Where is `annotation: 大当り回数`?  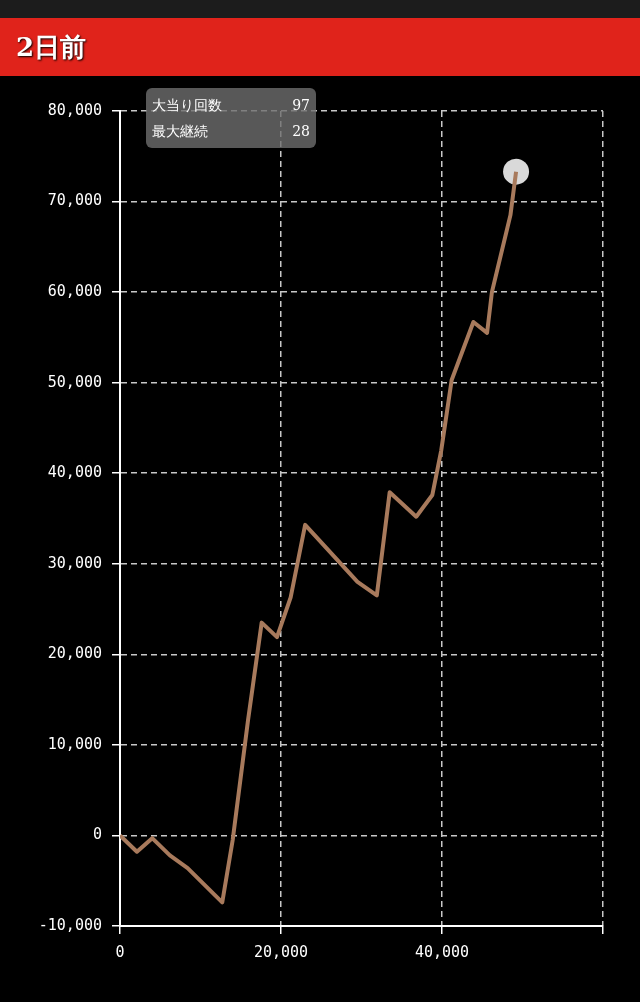
annotation: 大当り回数 is located at coordinates (187, 105).